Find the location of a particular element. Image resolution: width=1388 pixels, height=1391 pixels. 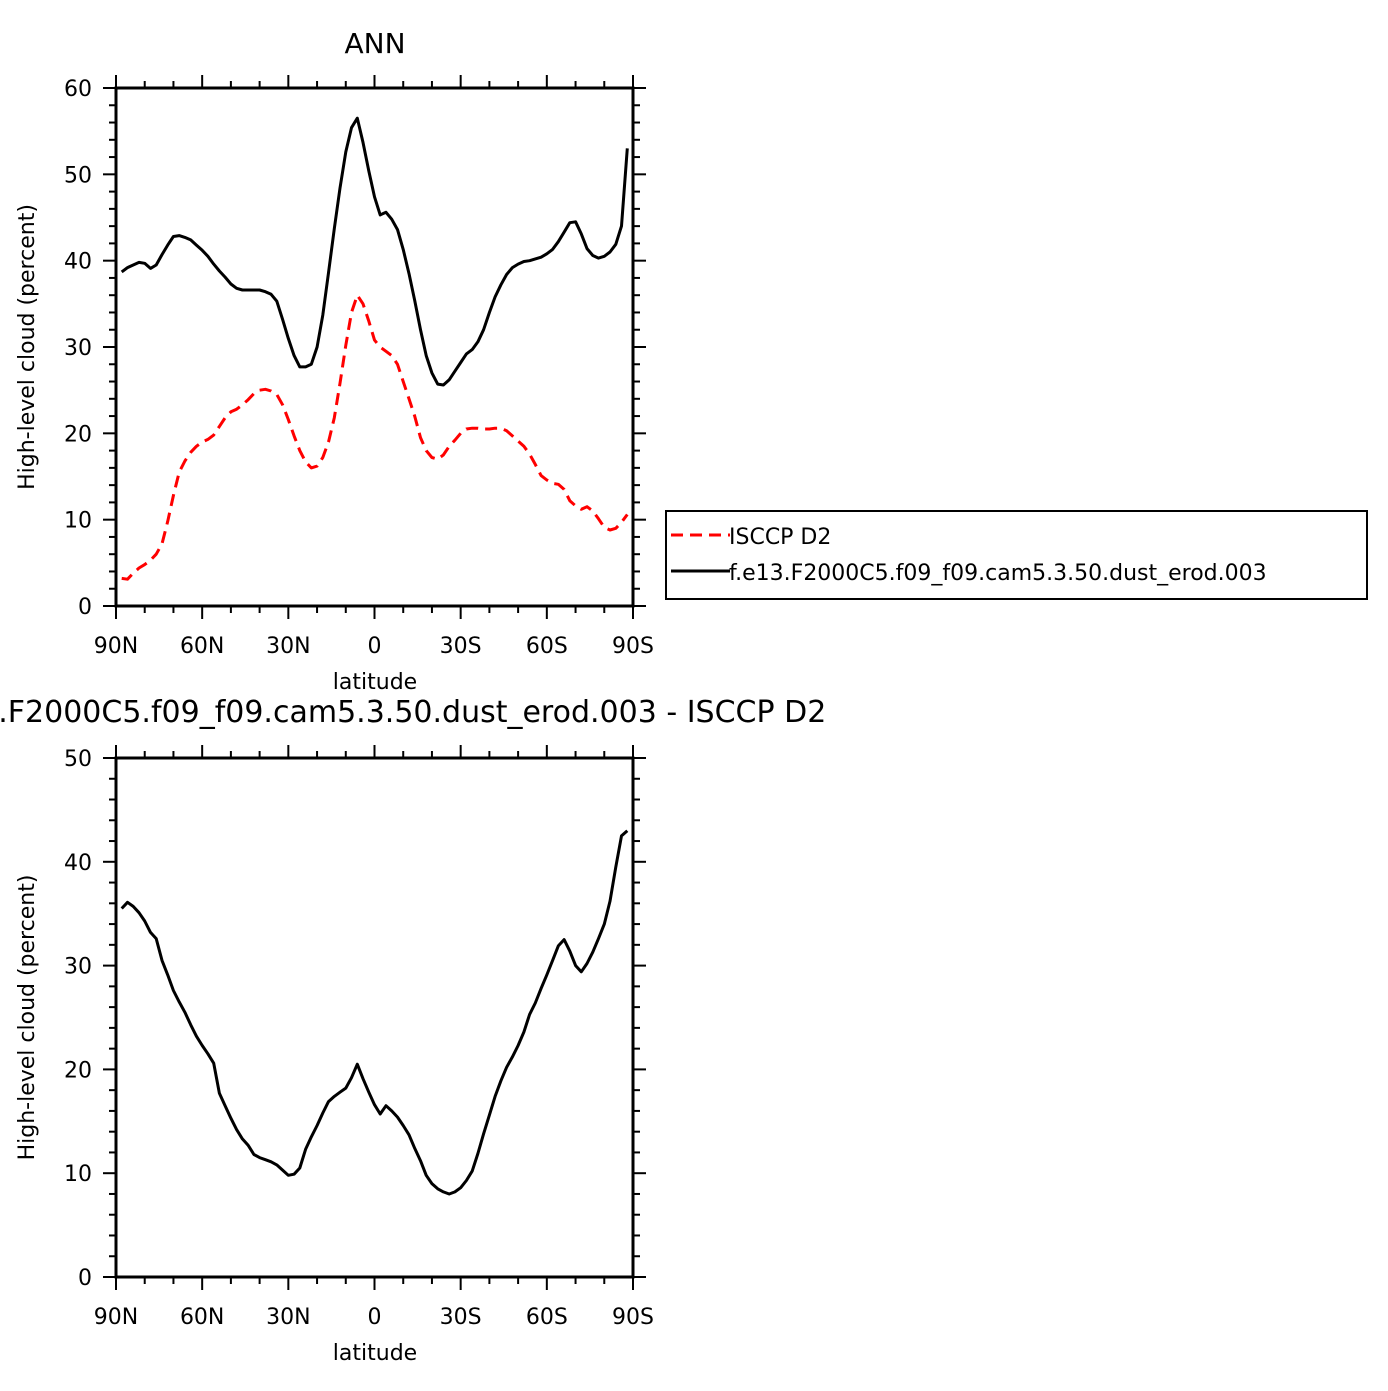

legend-label-0: ISCCP D2 is located at coordinates (780, 537).